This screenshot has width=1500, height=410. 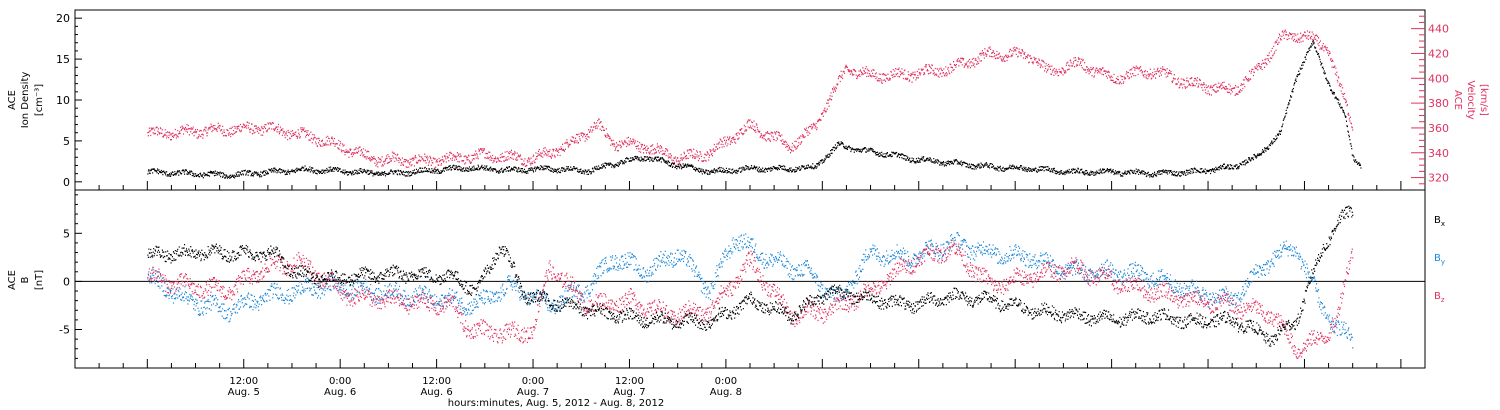 I want to click on velocity-tick-label: 360, so click(x=1438, y=128).